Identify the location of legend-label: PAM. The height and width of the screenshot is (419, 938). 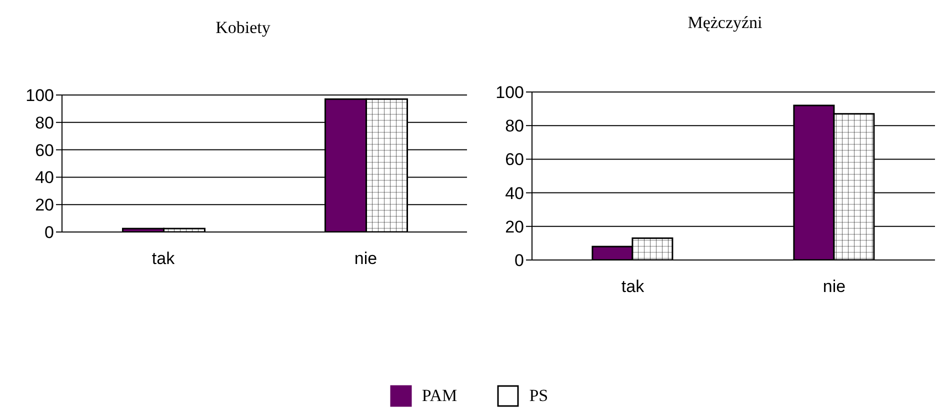
(440, 396).